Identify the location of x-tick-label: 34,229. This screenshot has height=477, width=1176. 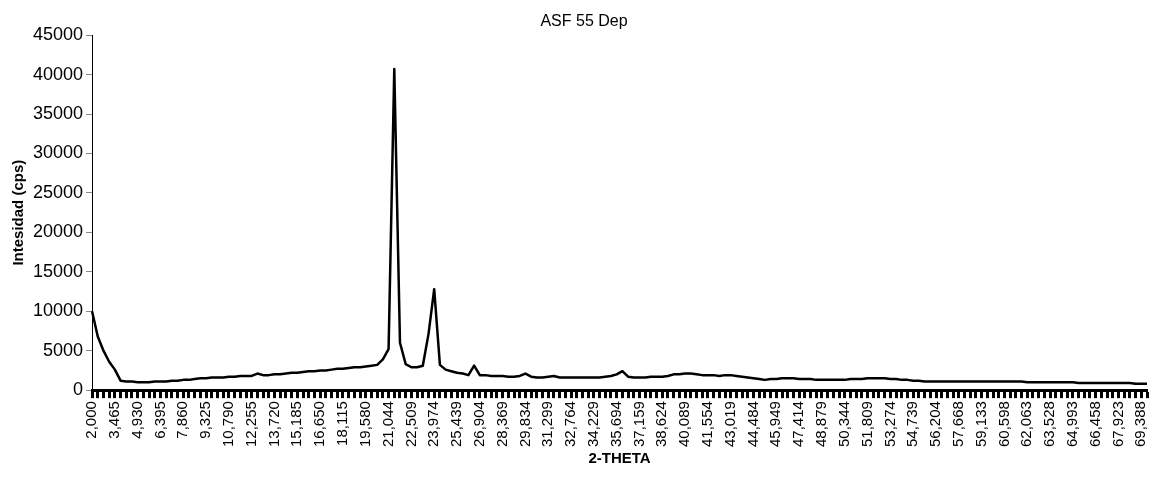
(593, 424).